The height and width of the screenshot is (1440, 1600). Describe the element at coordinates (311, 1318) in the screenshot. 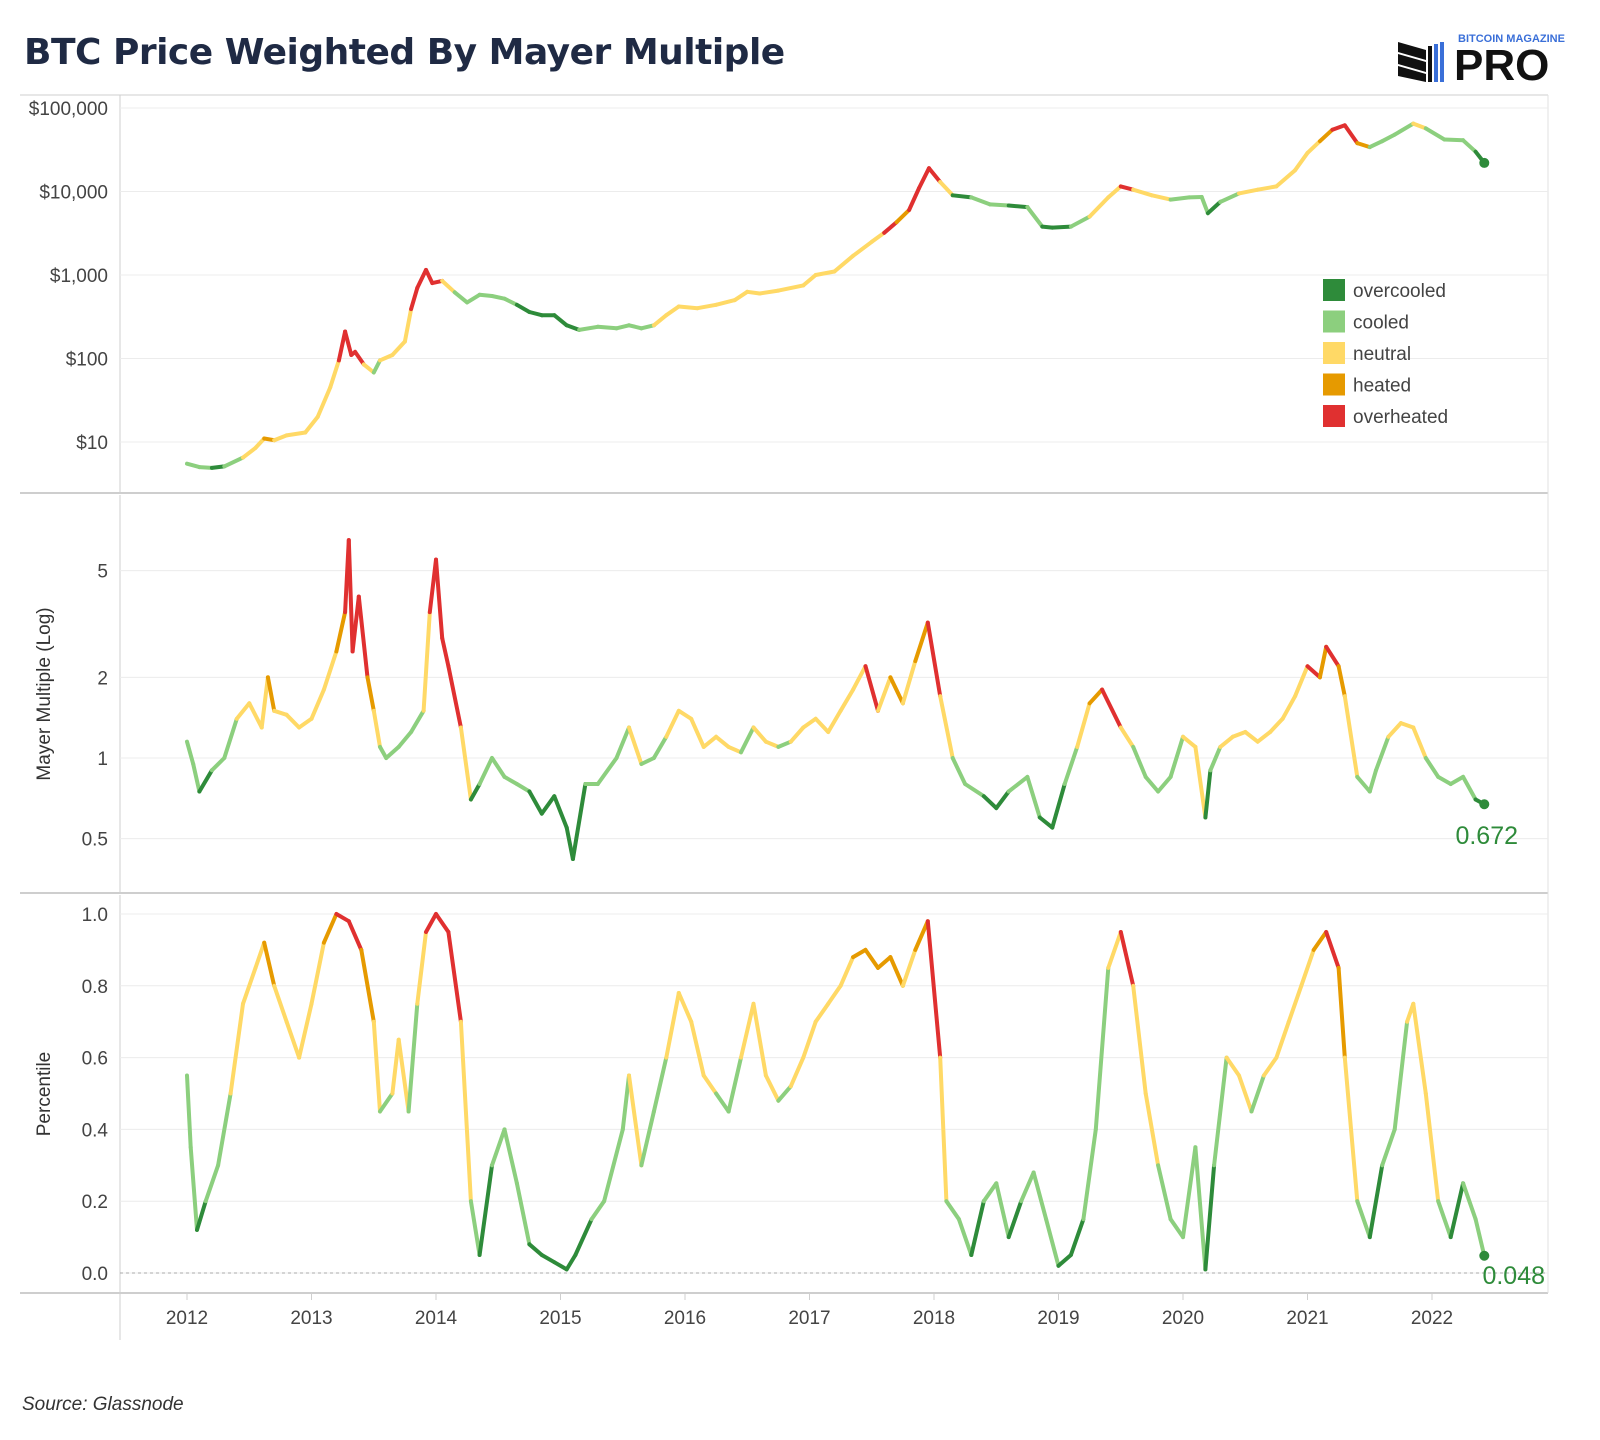

I see `x-tick-label: 2013` at that location.